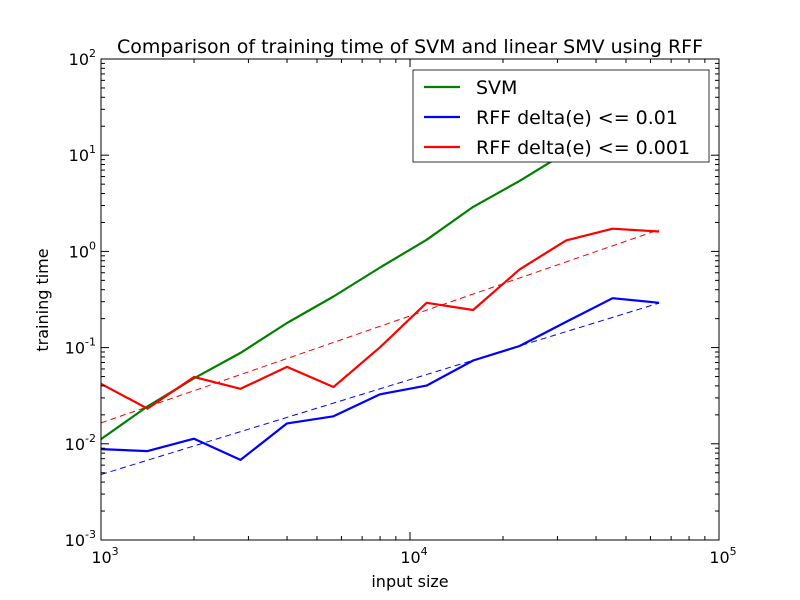 This screenshot has width=800, height=600. I want to click on legend-label: RFF delta(e) <= 0.01, so click(577, 118).